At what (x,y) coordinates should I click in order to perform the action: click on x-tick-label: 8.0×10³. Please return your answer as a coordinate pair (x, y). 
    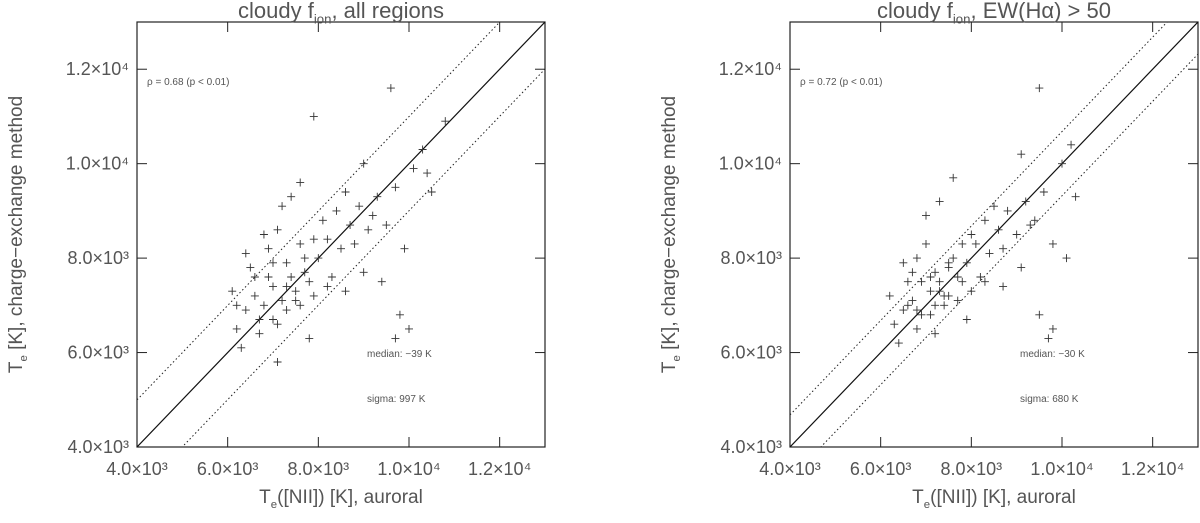
    Looking at the image, I should click on (972, 469).